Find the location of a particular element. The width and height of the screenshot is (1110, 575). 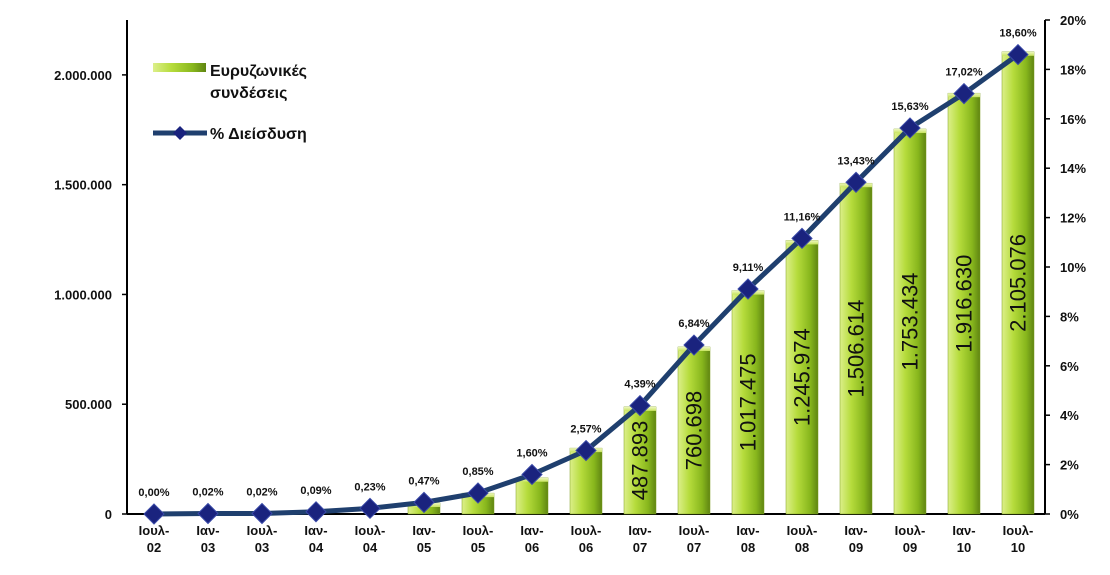

right-tick-label: 0% is located at coordinates (1069, 514).